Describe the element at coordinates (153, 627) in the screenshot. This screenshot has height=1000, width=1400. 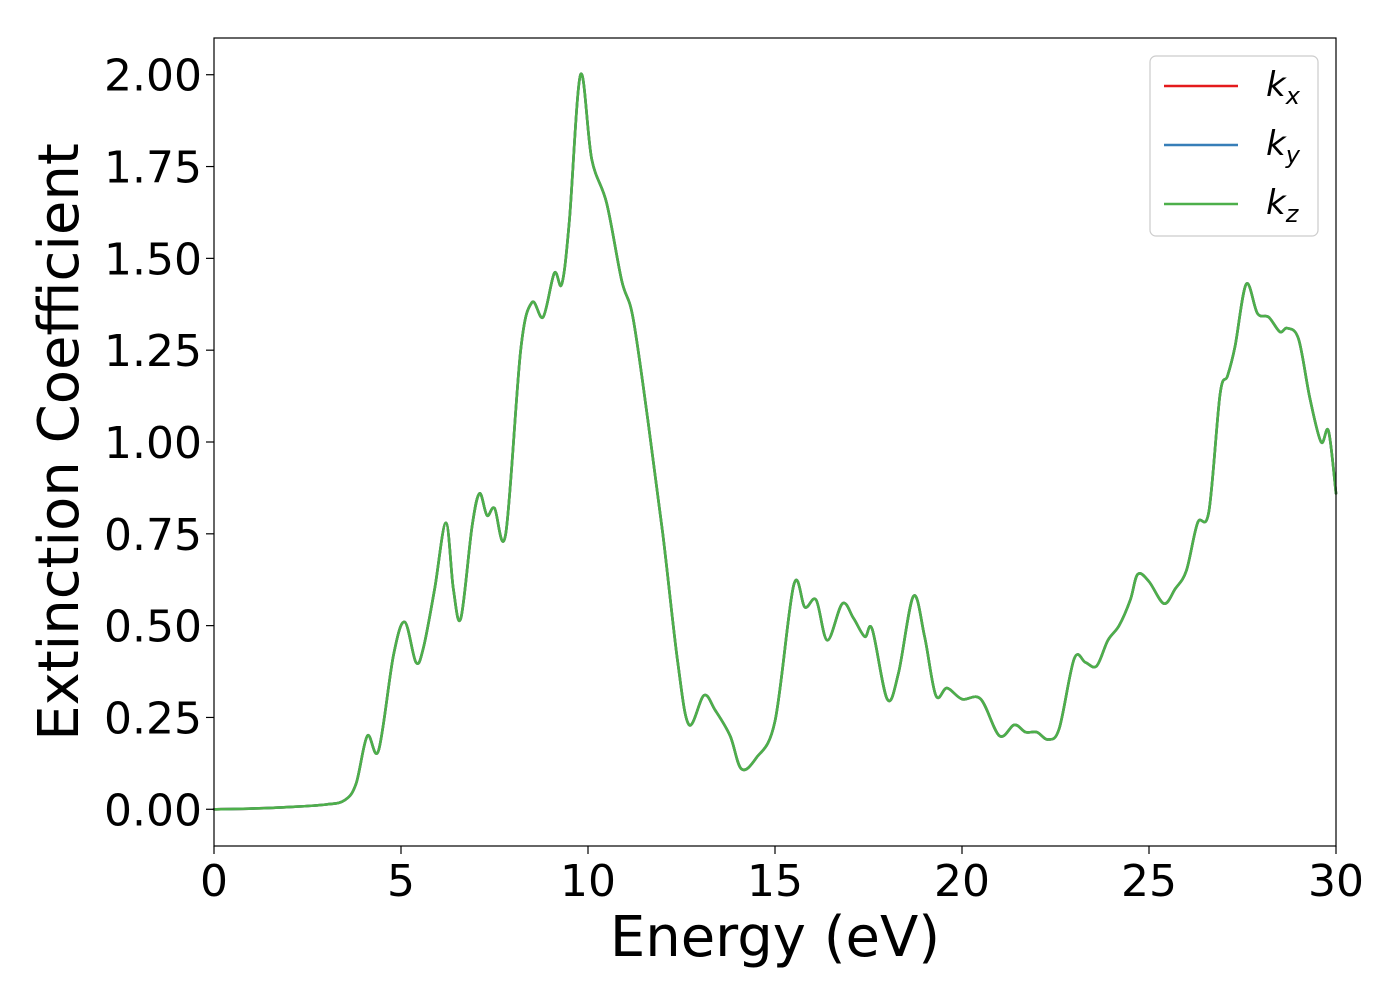
I see `y-tick-label: 0.50` at that location.